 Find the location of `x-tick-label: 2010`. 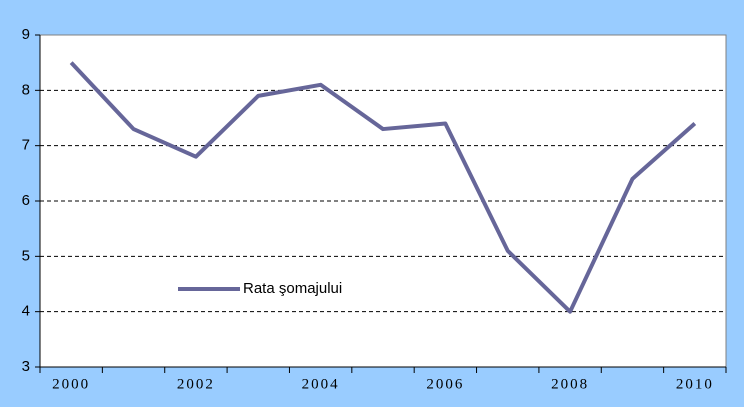

x-tick-label: 2010 is located at coordinates (695, 384).